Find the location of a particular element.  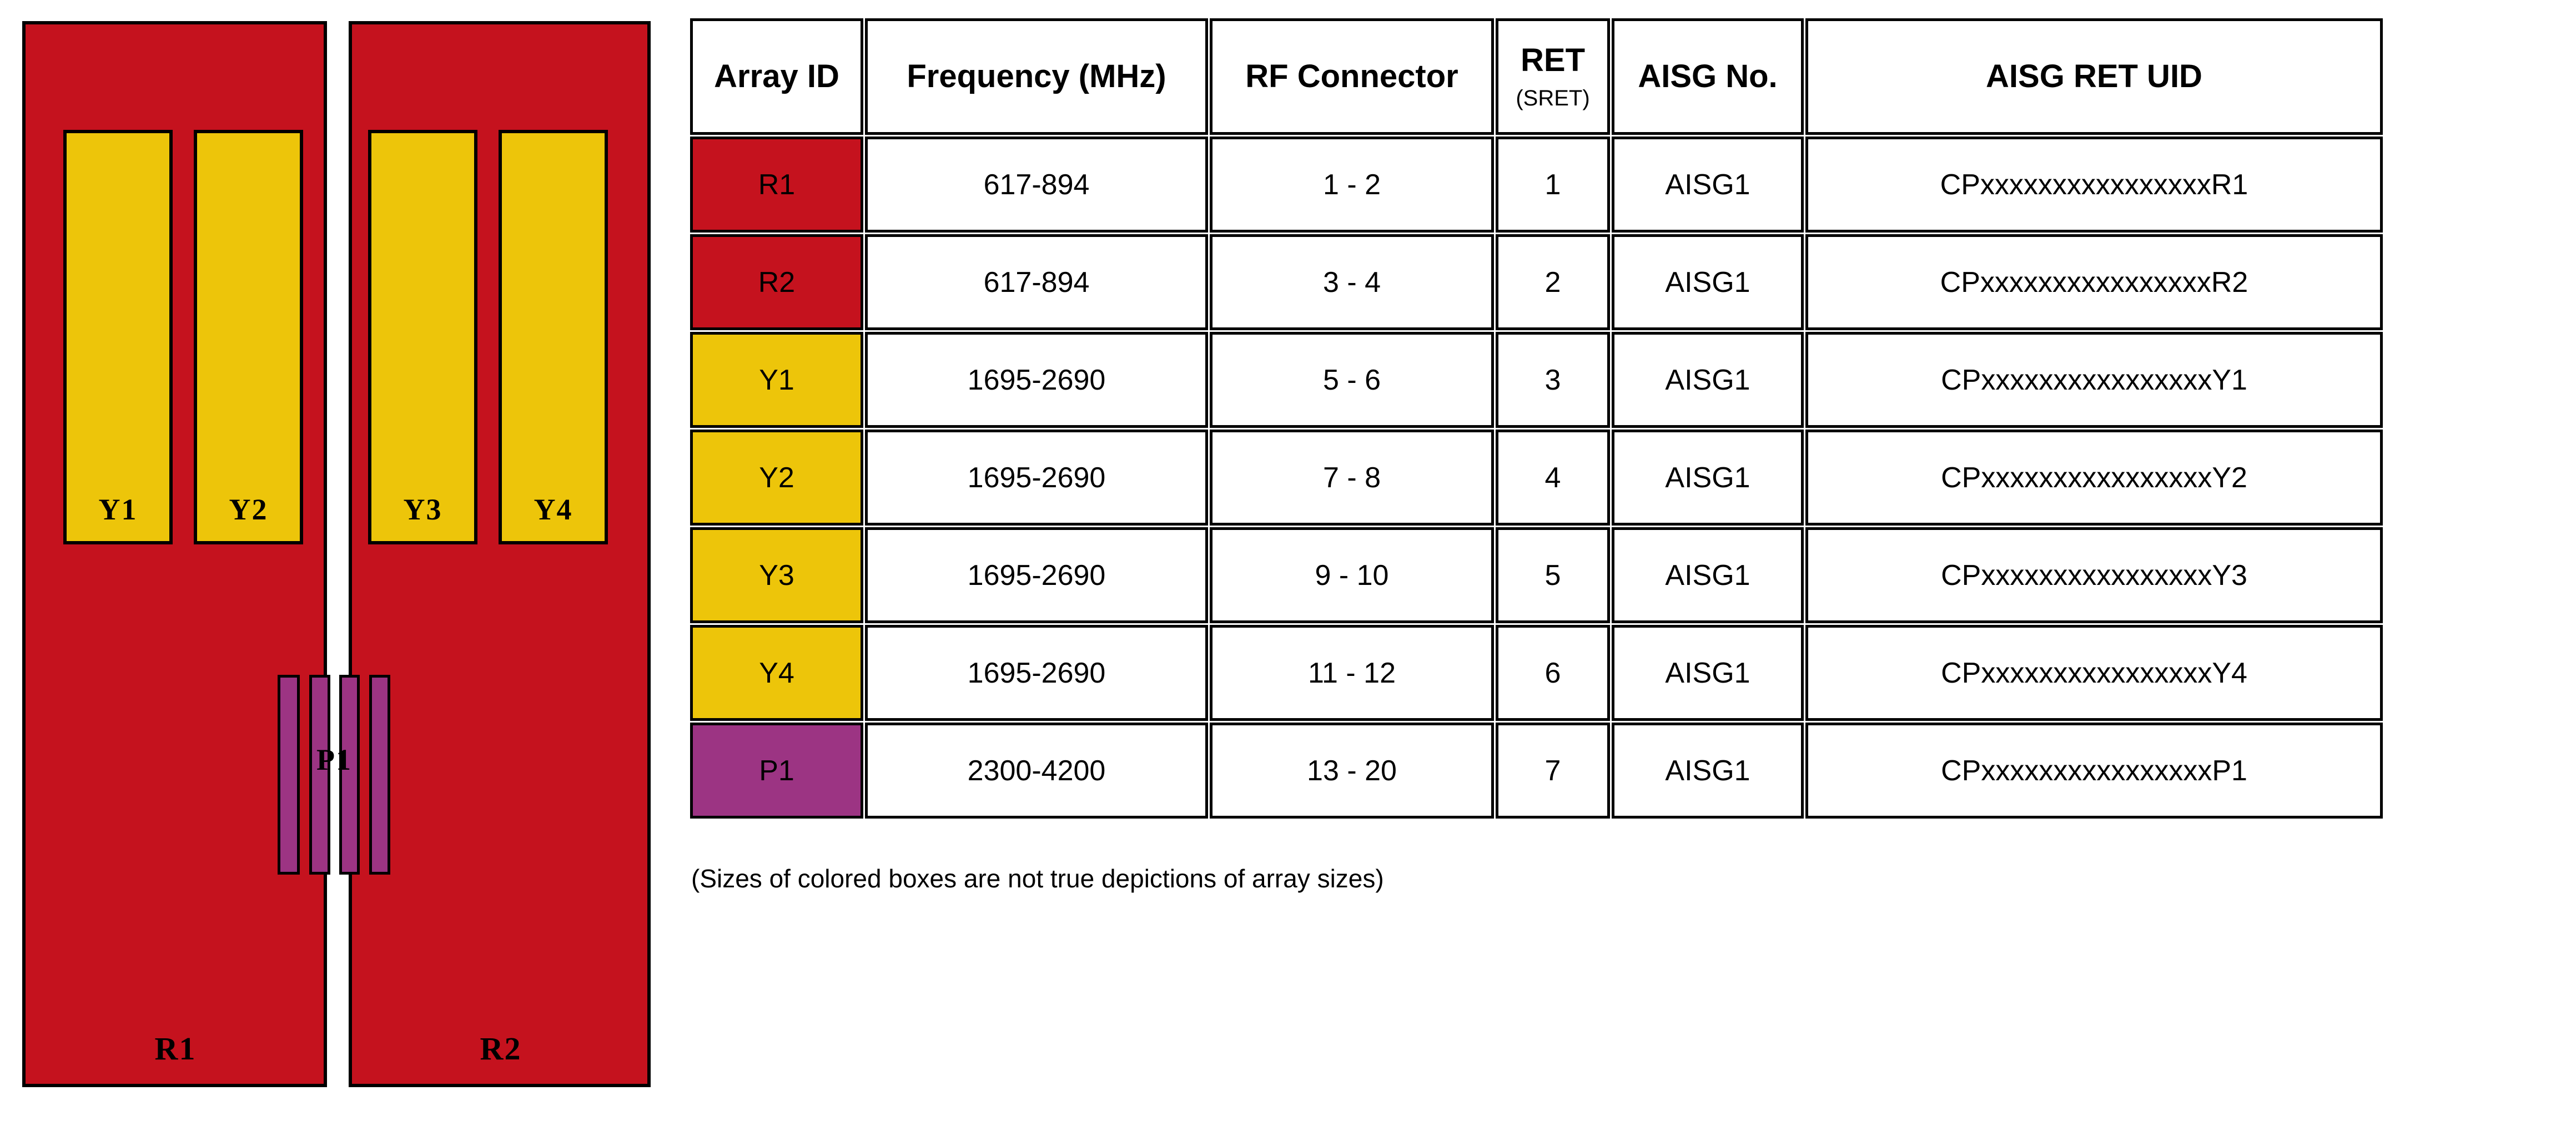

array-id-cell: Y2 is located at coordinates (777, 478).